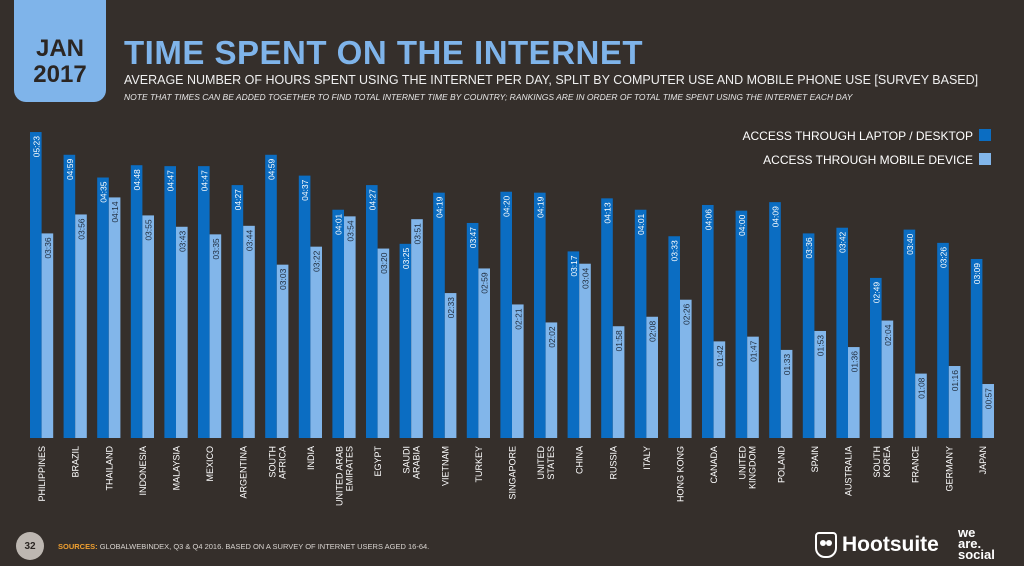 This screenshot has height=566, width=1024. Describe the element at coordinates (868, 160) in the screenshot. I see `legend-label: ACCESS THROUGH MOBILE DEVICE` at that location.